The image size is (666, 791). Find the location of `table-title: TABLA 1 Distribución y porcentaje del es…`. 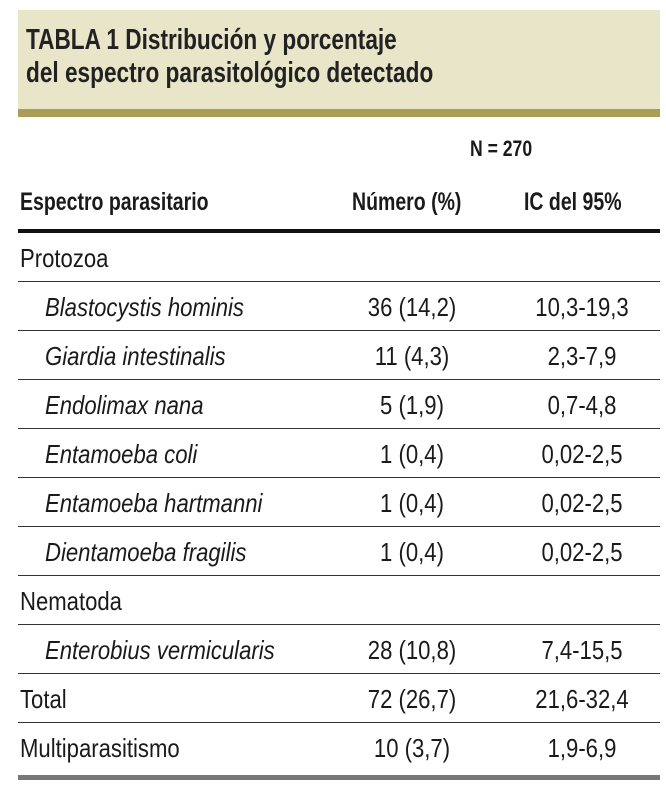

table-title: TABLA 1 Distribución y porcentaje del es… is located at coordinates (229, 57).